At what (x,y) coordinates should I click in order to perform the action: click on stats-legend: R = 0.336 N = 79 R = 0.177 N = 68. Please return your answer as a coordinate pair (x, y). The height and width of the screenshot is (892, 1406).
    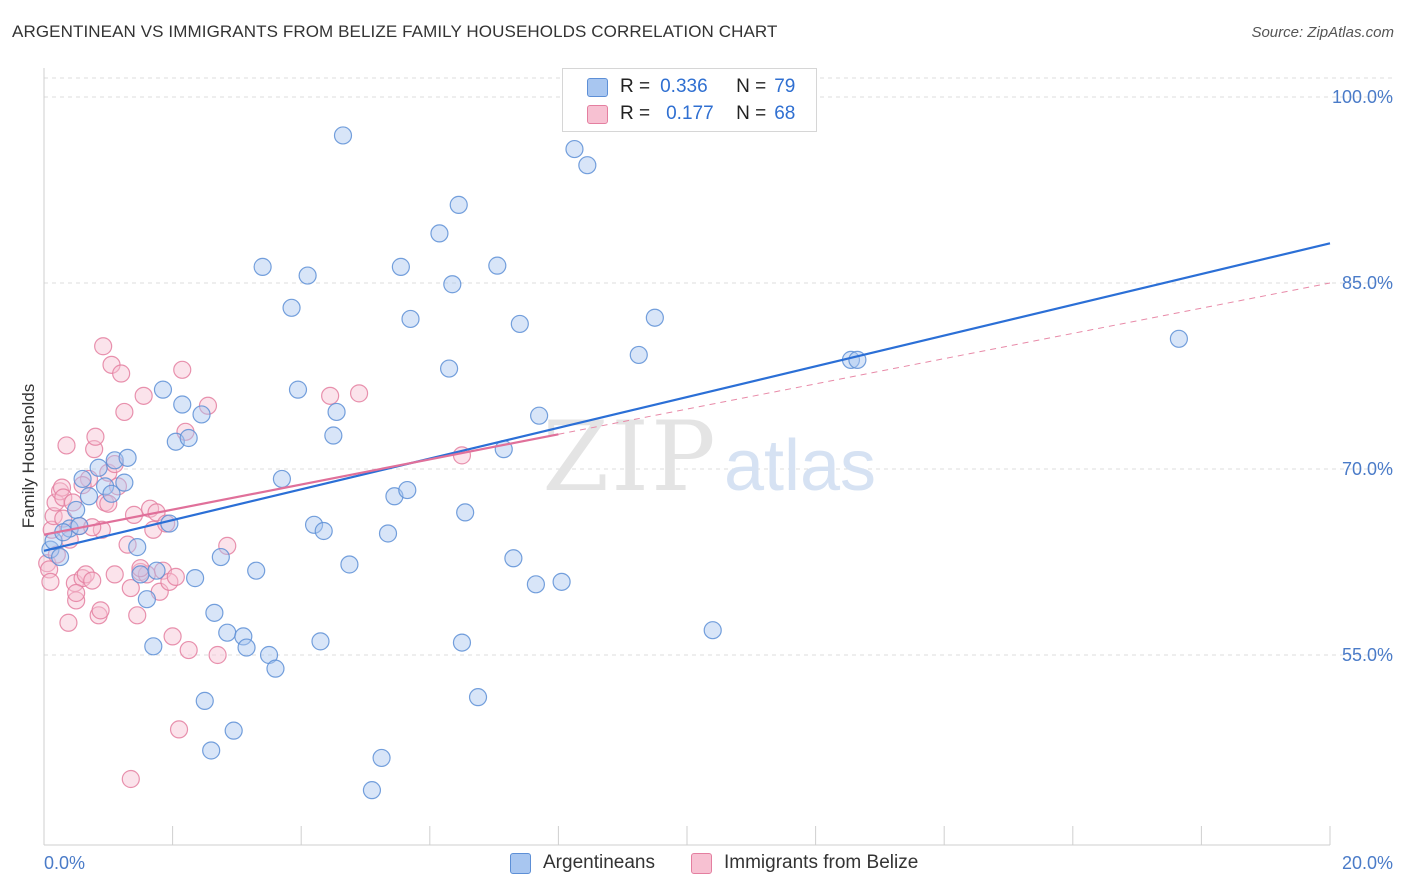
    Looking at the image, I should click on (689, 100).